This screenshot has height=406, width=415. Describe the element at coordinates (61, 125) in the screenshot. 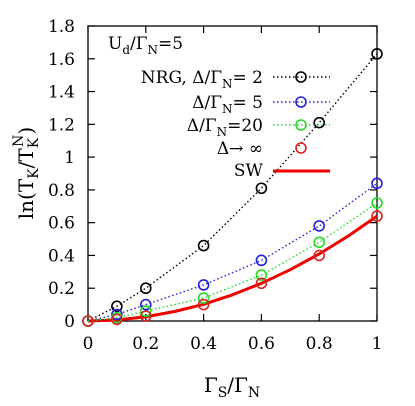

I see `y-tick-label: 1.2` at that location.